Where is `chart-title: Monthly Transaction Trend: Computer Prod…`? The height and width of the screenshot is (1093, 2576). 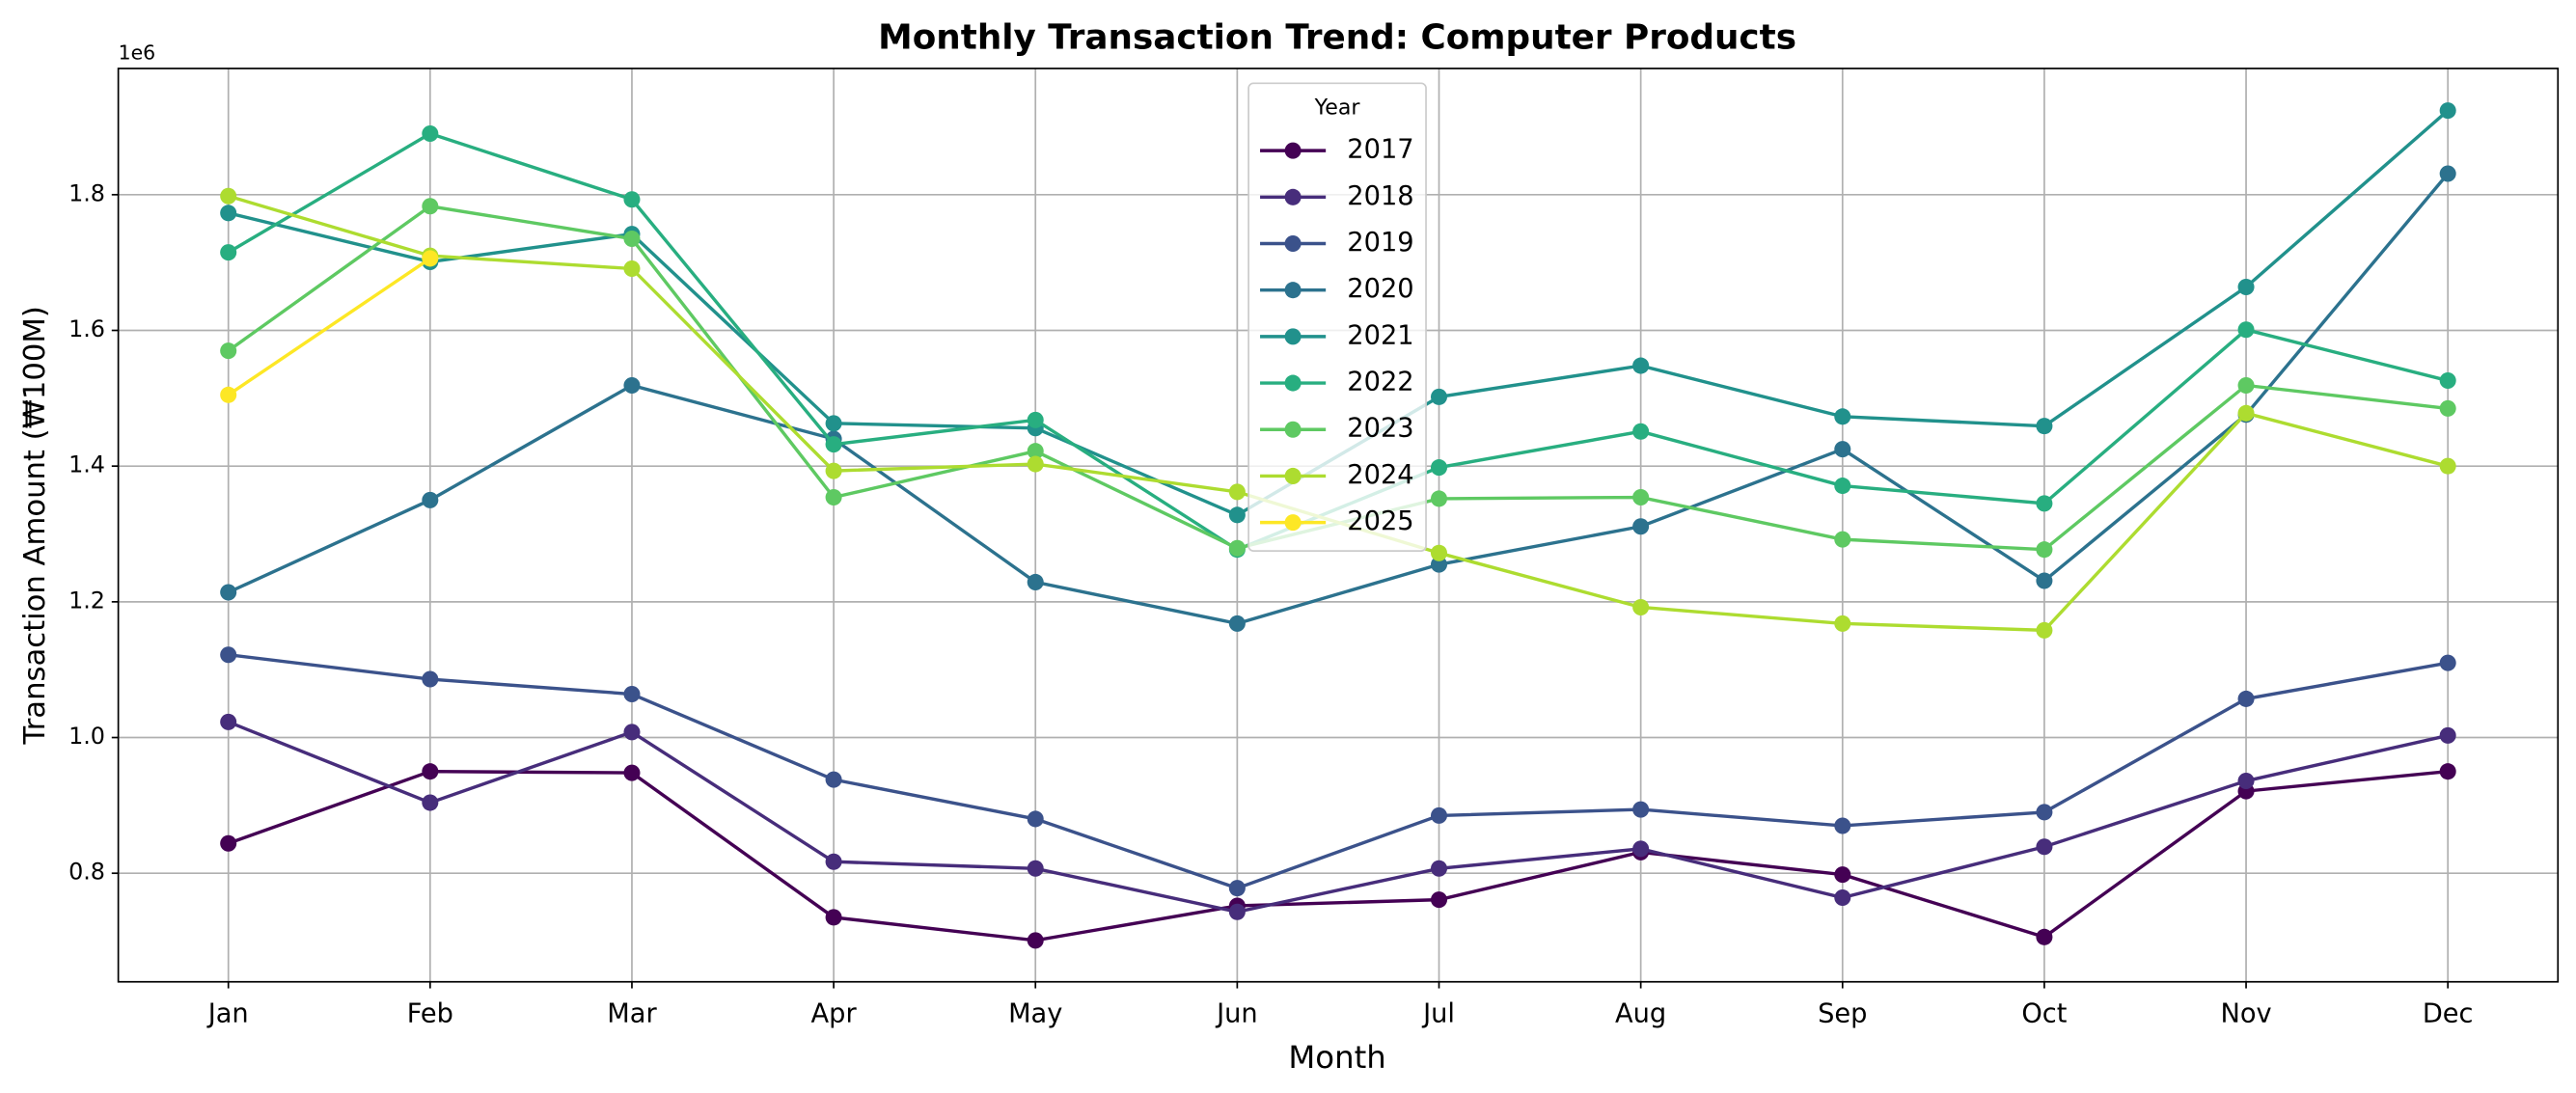
chart-title: Monthly Transaction Trend: Computer Prod… is located at coordinates (1337, 37).